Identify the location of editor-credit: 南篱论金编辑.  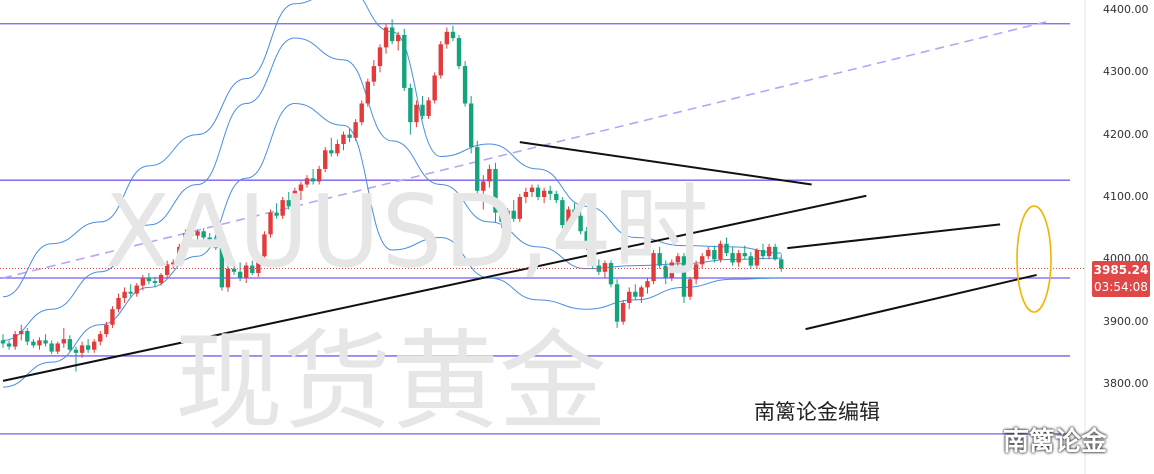
(817, 412).